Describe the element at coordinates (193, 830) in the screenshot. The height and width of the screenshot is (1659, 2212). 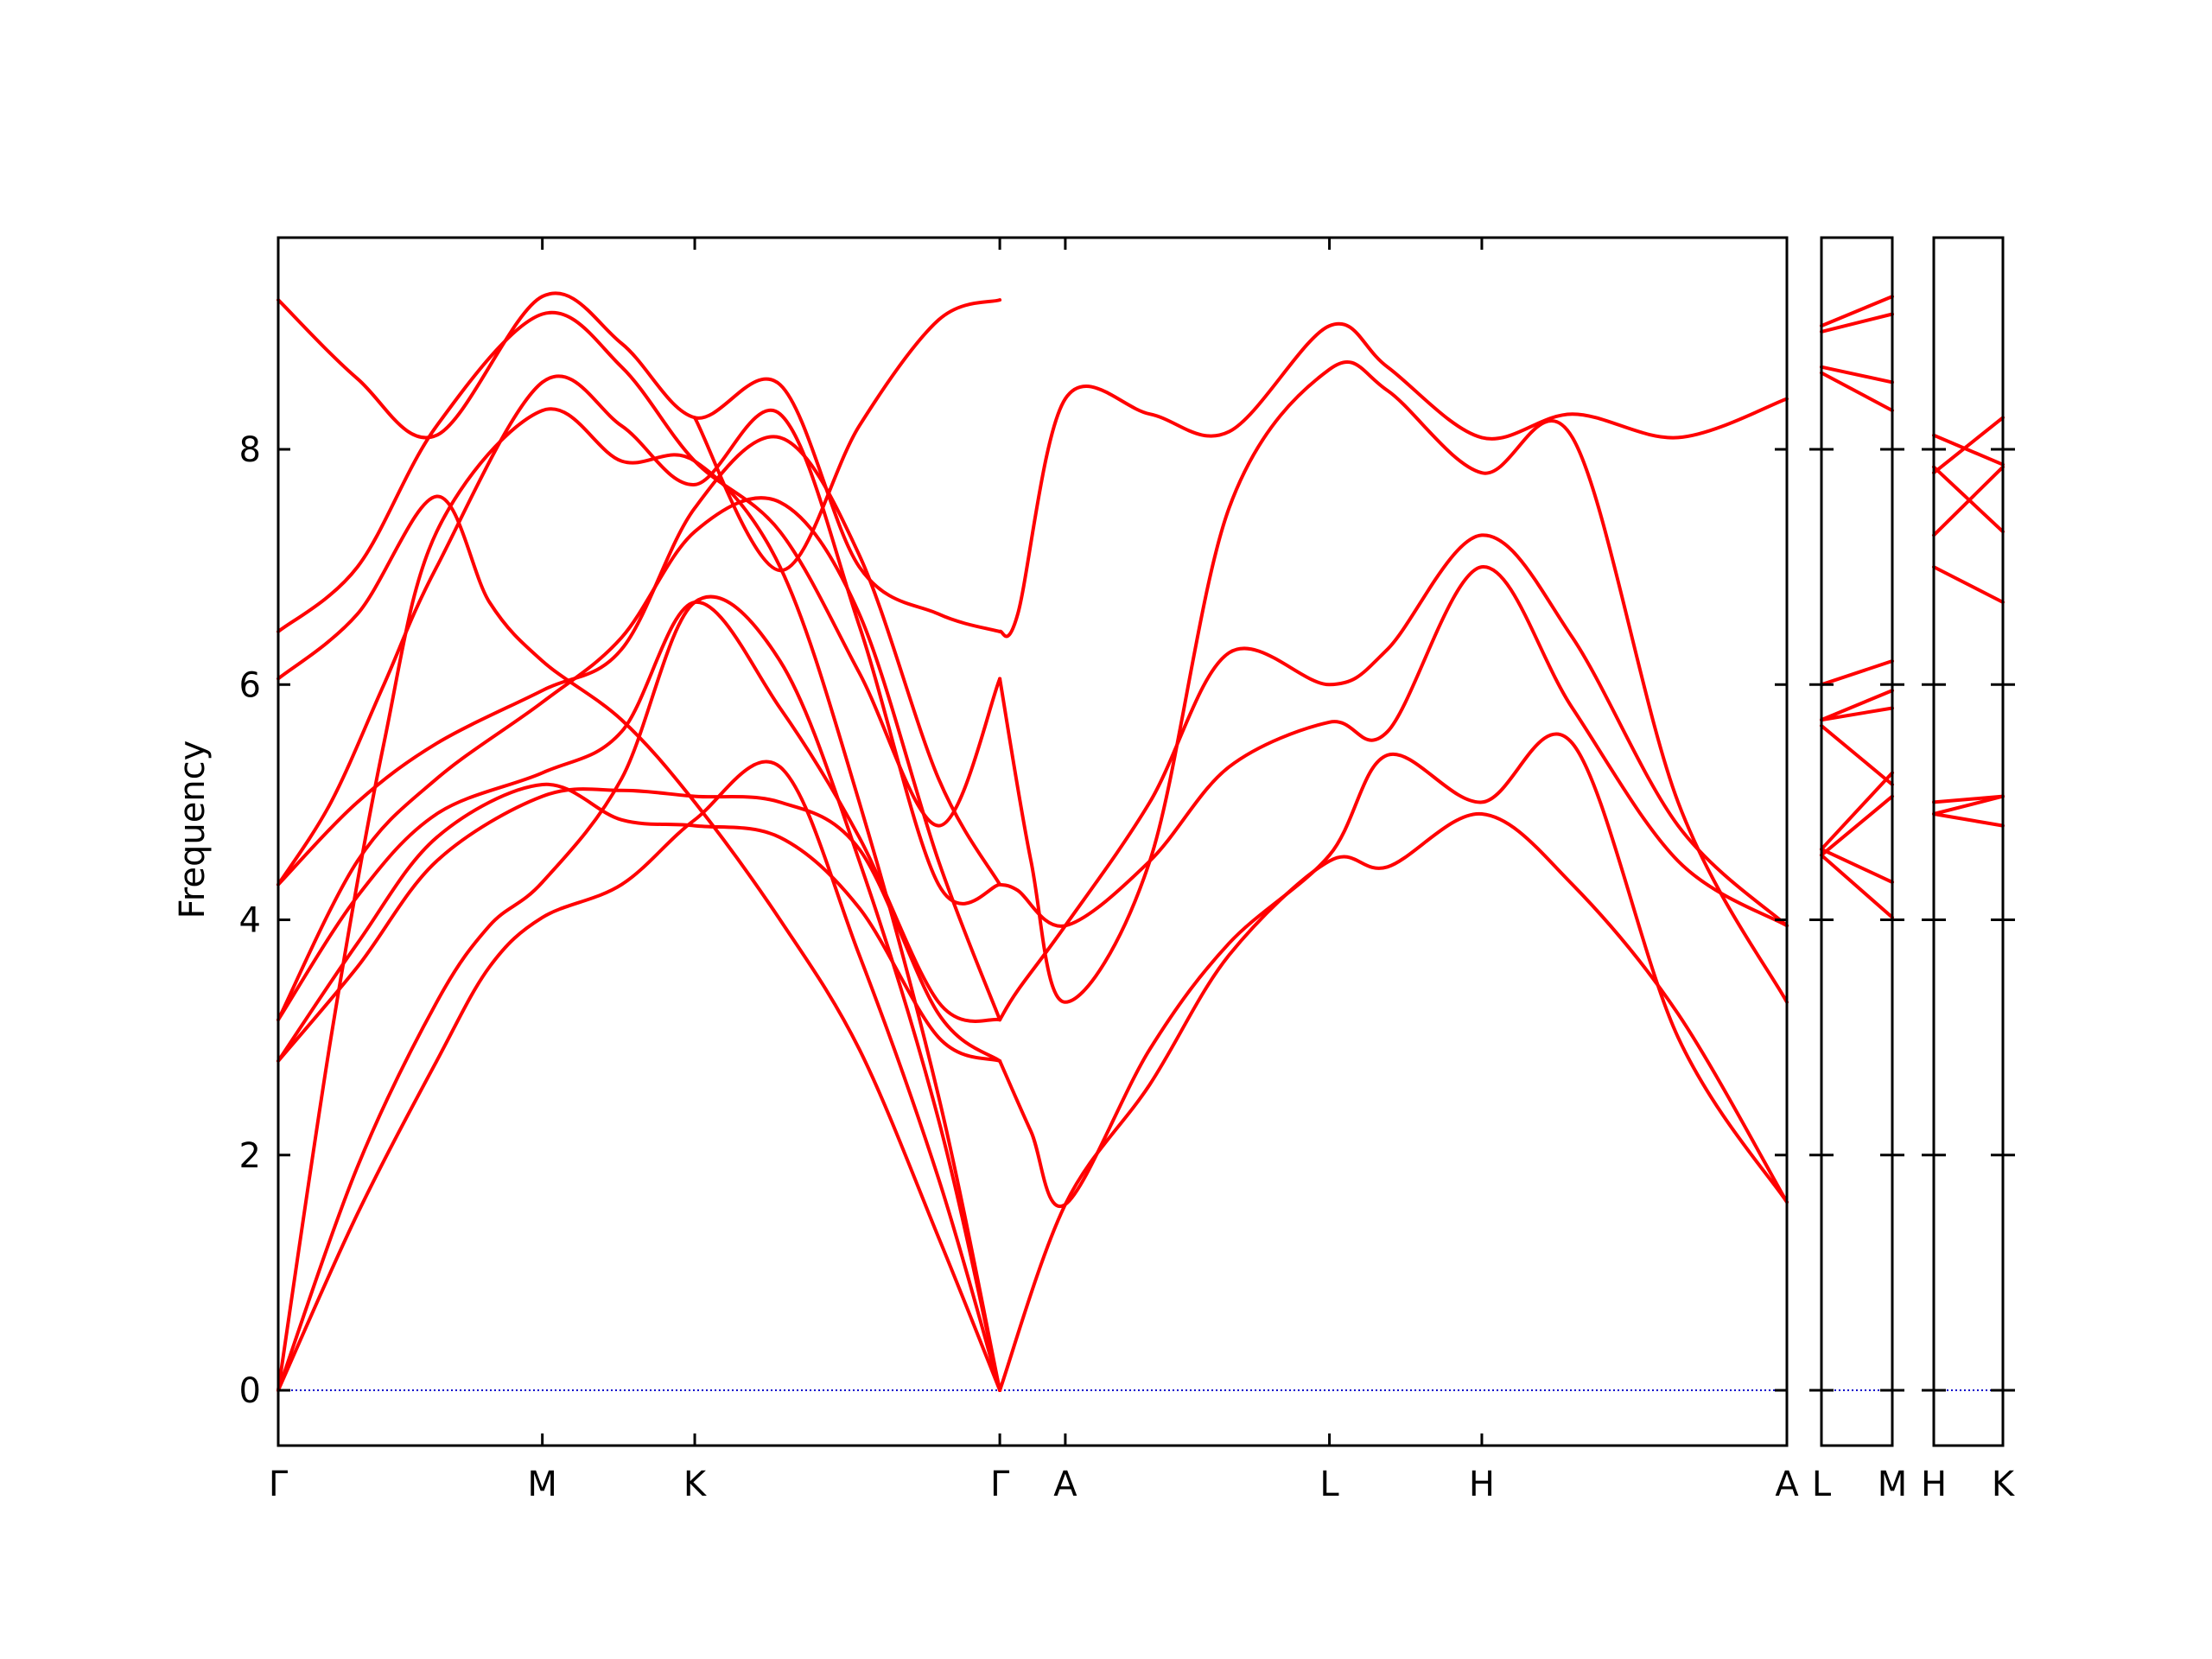
I see `y-axis-label: Frequency` at that location.